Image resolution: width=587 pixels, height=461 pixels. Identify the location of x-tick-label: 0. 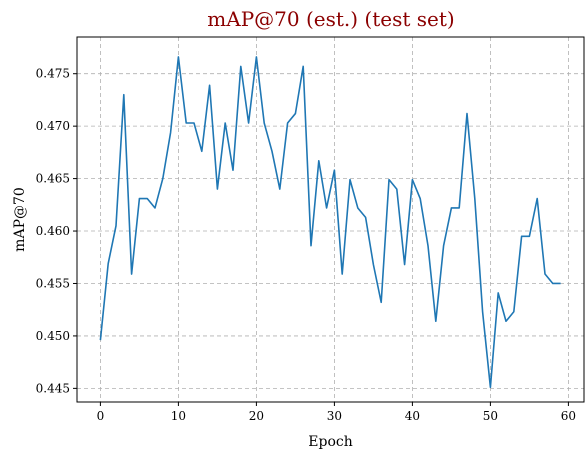
(101, 416).